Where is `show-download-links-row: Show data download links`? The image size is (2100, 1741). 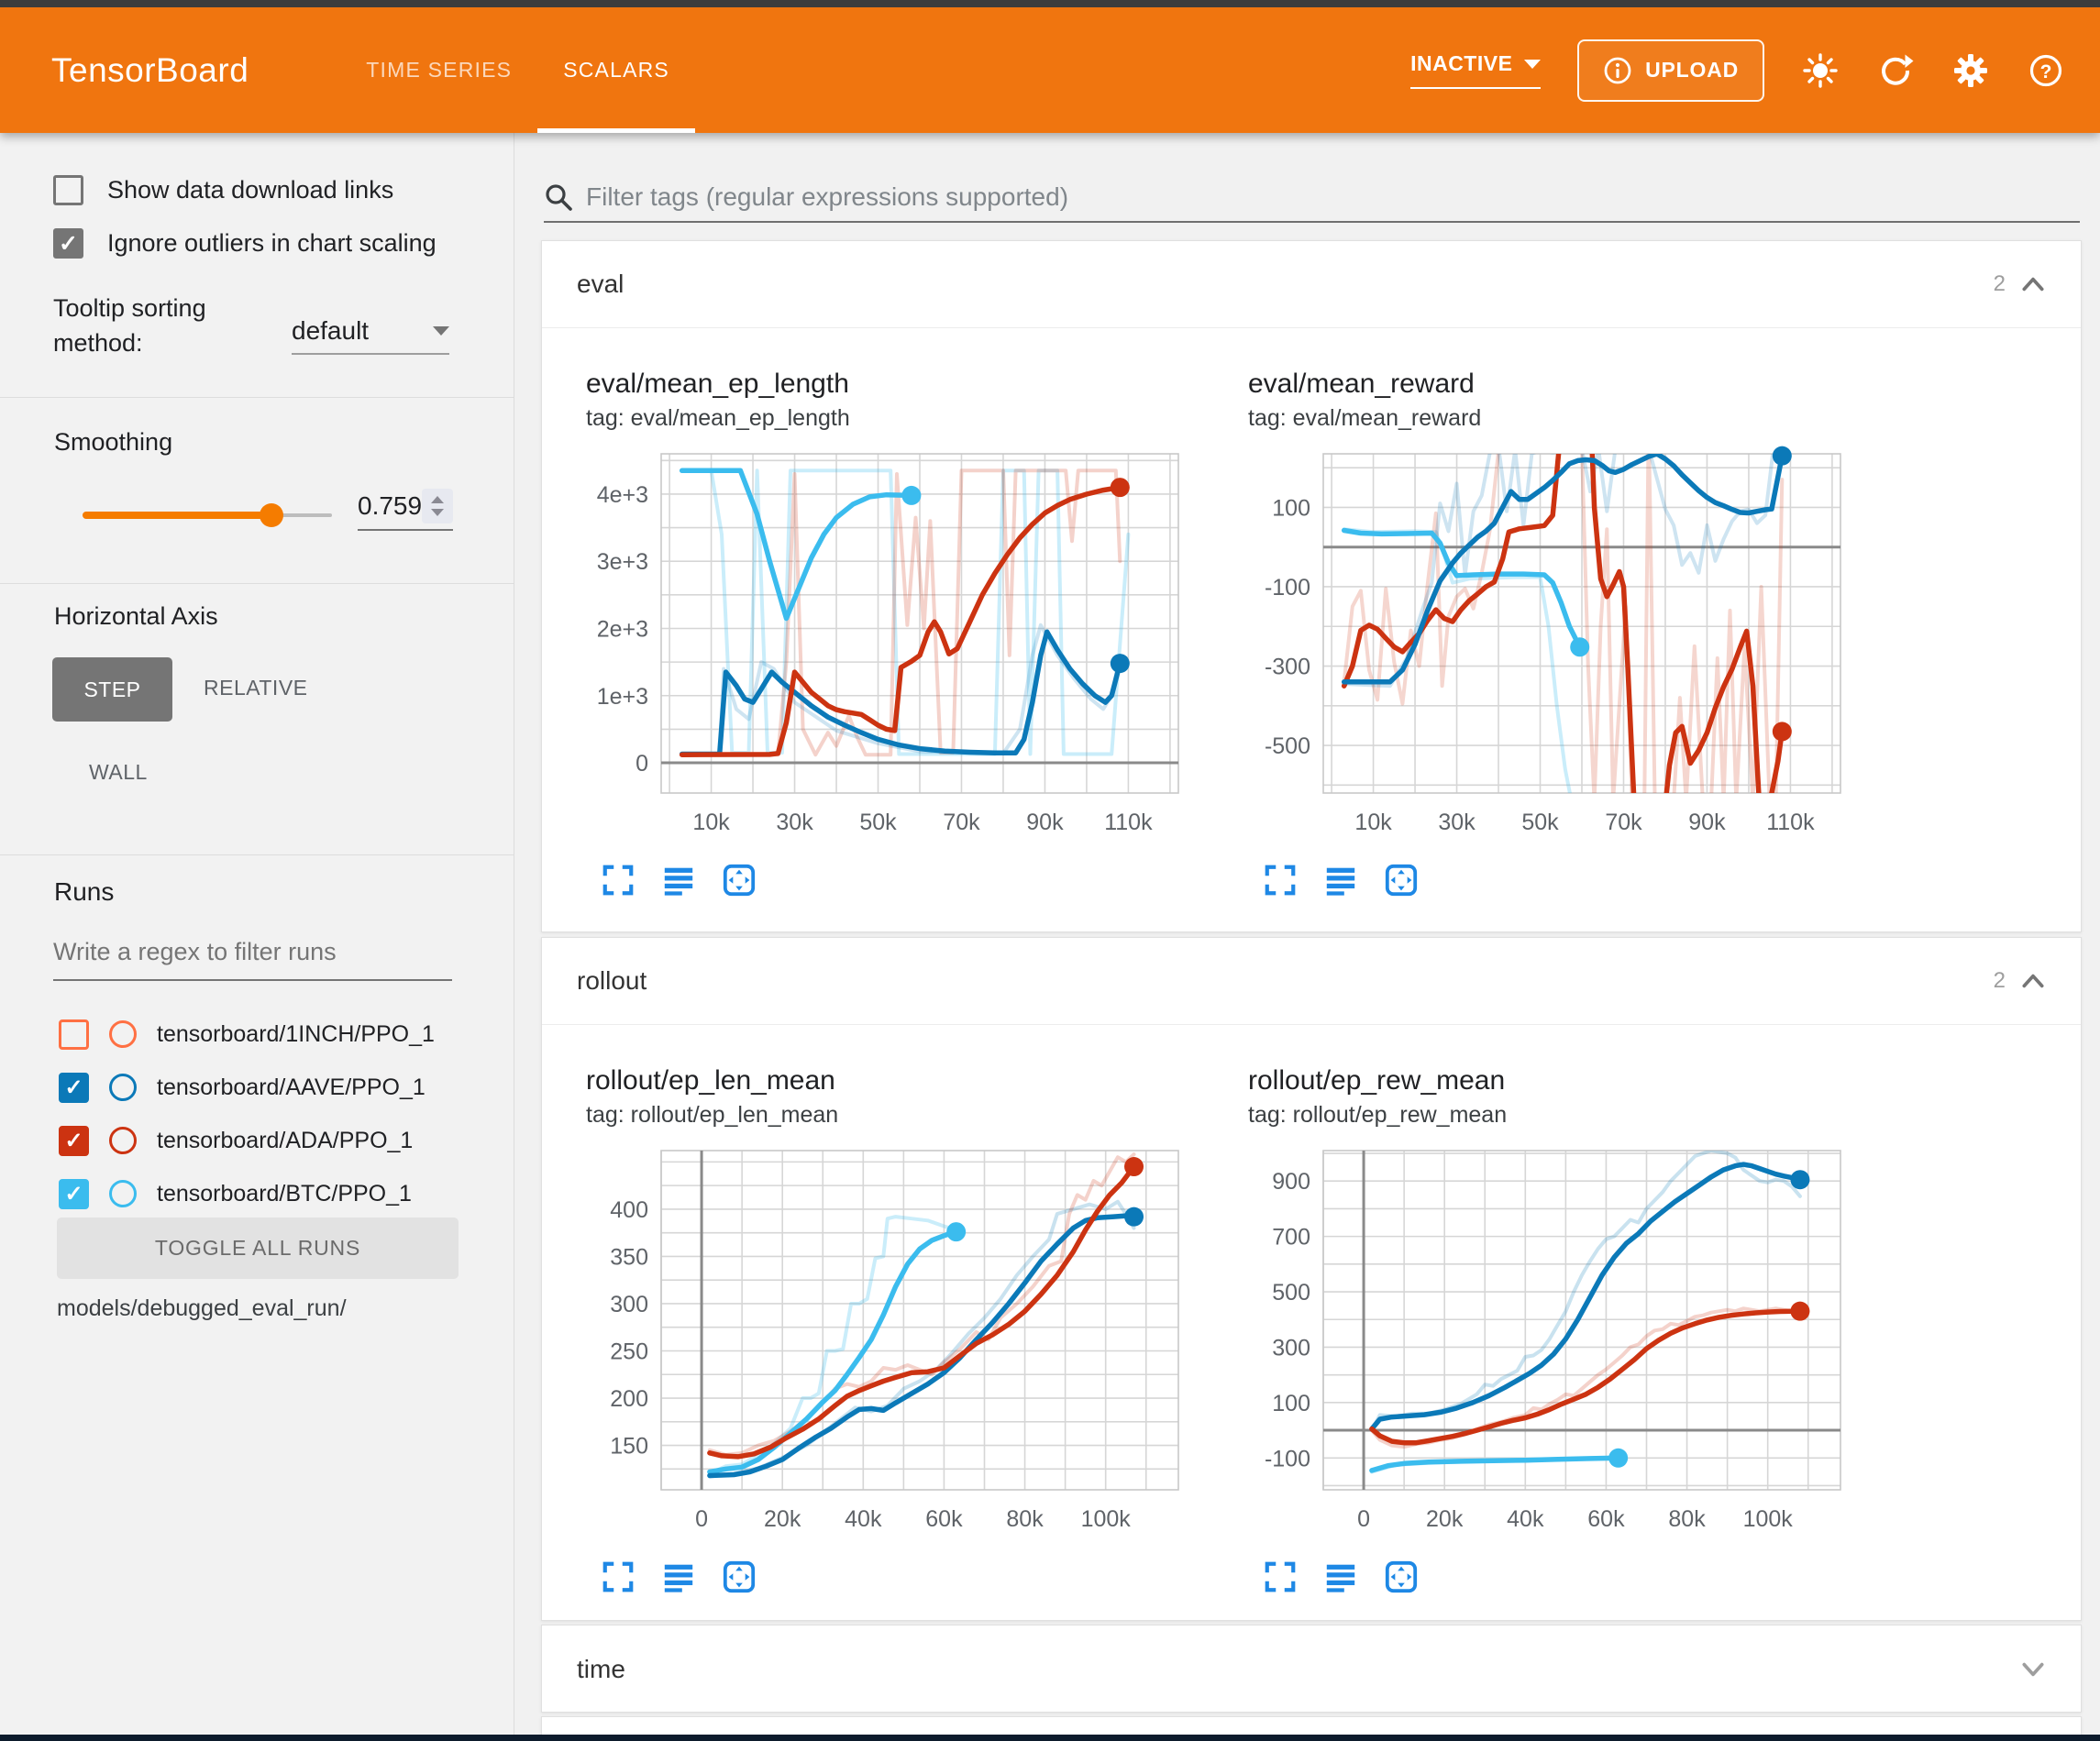 show-download-links-row: Show data download links is located at coordinates (223, 190).